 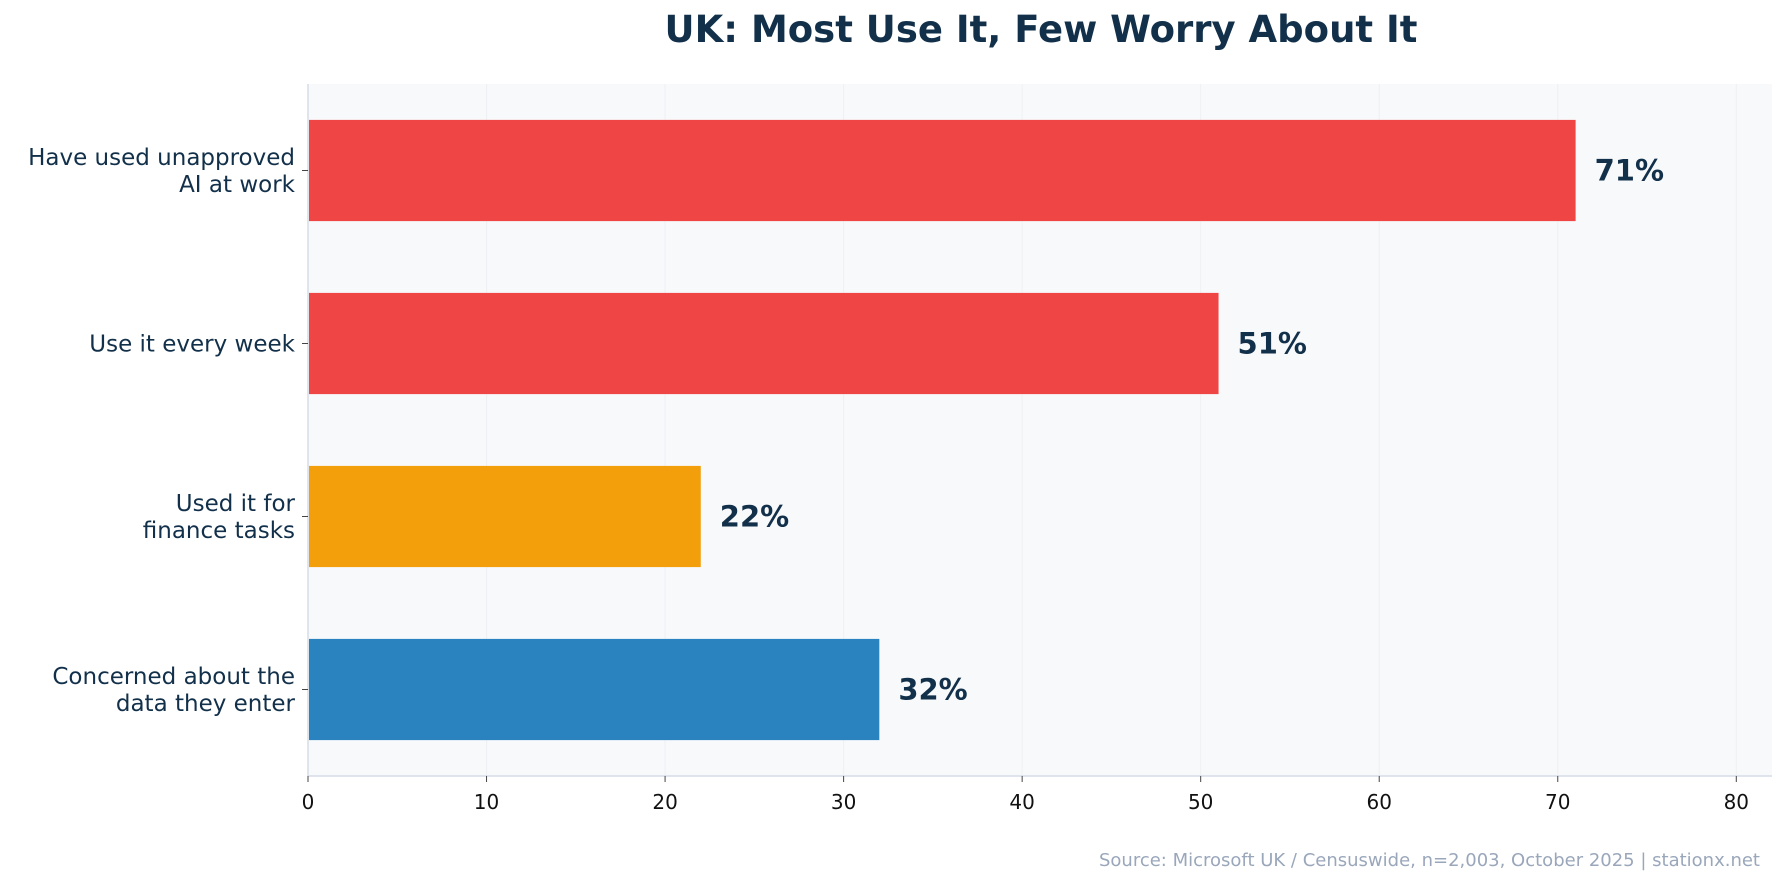 What do you see at coordinates (1037, 794) in the screenshot?
I see `x-axis: 0 10 20 30 40 50 60 70 80` at bounding box center [1037, 794].